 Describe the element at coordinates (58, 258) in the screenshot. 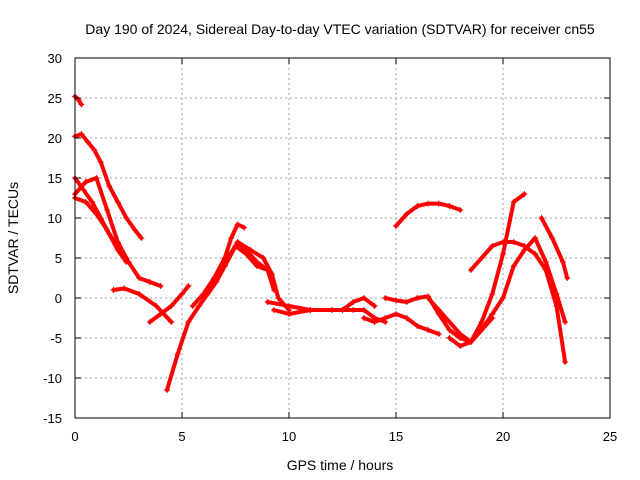

I see `y-tick-label: 5` at that location.